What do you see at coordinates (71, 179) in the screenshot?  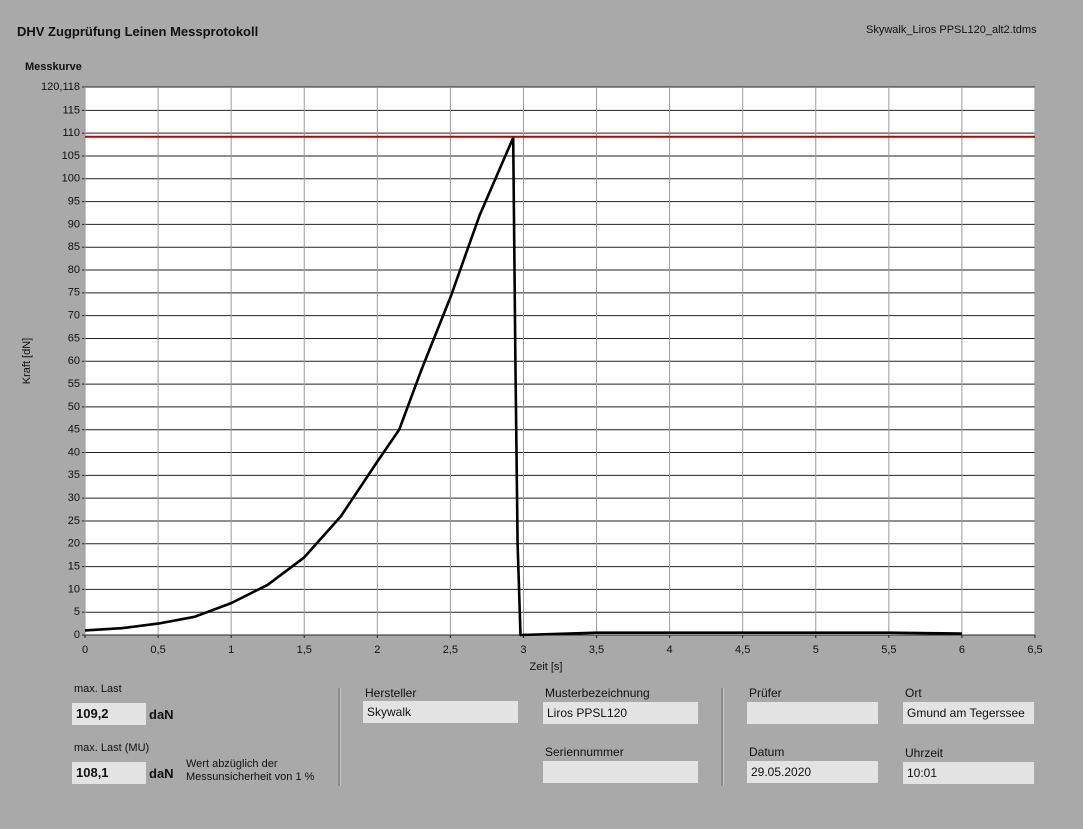 I see `y-tick-label: 100` at bounding box center [71, 179].